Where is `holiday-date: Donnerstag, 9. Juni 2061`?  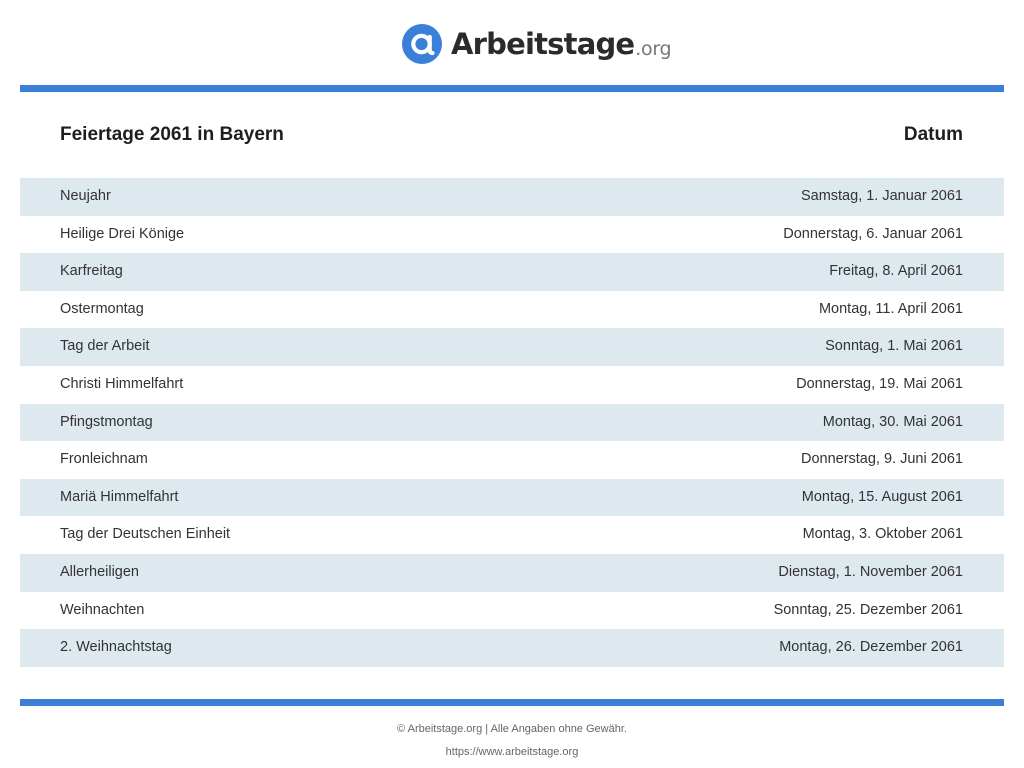
holiday-date: Donnerstag, 9. Juni 2061 is located at coordinates (881, 459).